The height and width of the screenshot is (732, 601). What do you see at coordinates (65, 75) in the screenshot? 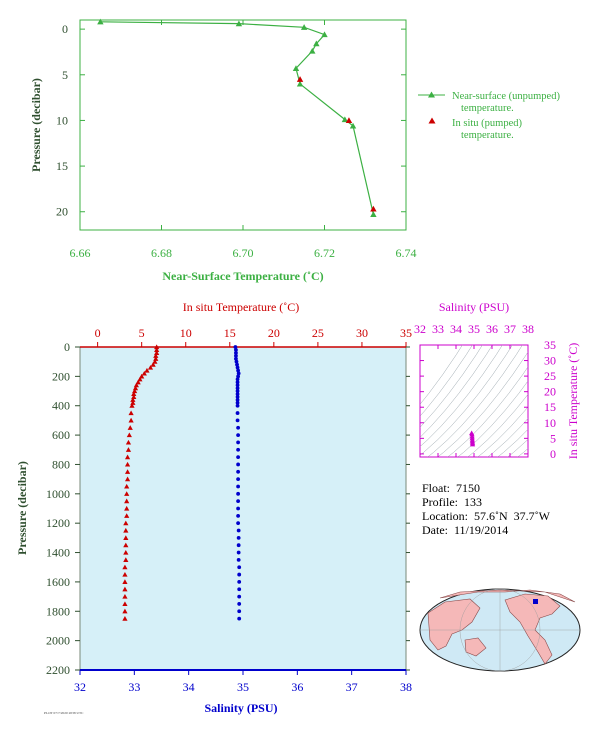
I see `top-y-tick-label: 5` at bounding box center [65, 75].